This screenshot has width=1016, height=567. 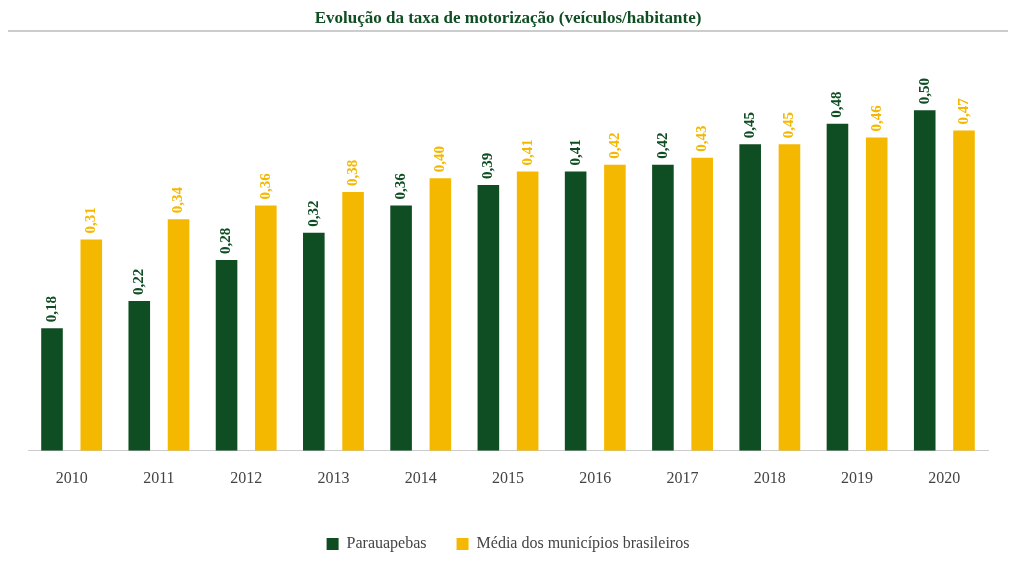 I want to click on x-tick-label: 2018, so click(x=769, y=477).